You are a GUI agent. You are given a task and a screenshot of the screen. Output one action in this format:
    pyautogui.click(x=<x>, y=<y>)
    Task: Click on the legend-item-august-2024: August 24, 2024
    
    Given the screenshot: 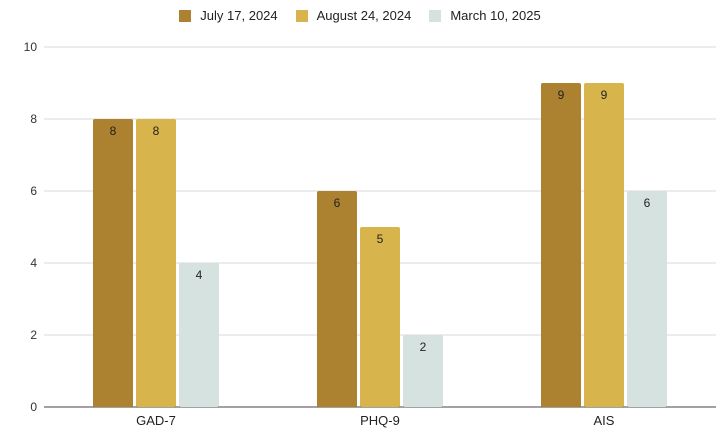 What is the action you would take?
    pyautogui.click(x=353, y=15)
    